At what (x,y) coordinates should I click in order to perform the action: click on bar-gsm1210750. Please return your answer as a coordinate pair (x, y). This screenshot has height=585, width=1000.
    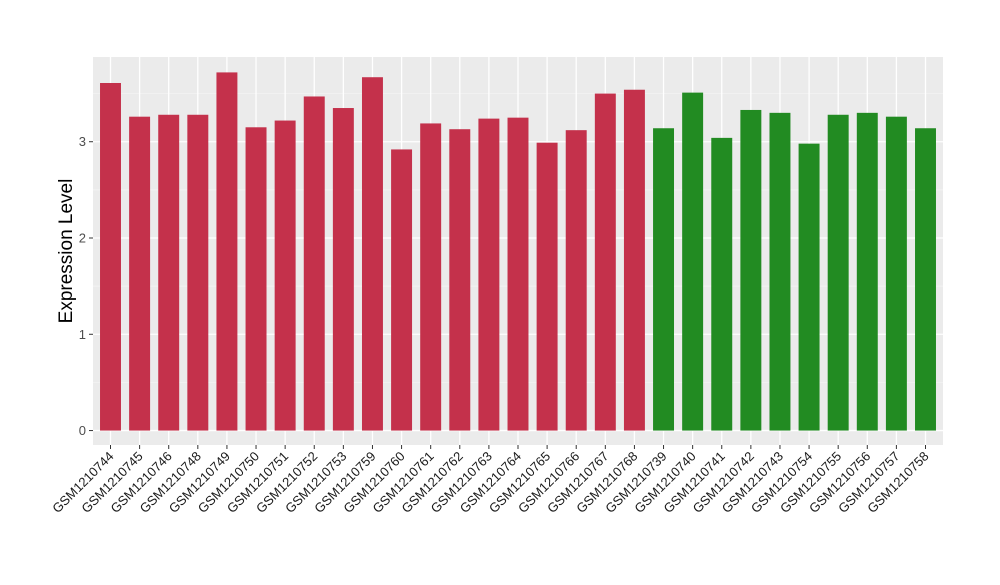
    Looking at the image, I should click on (256, 279).